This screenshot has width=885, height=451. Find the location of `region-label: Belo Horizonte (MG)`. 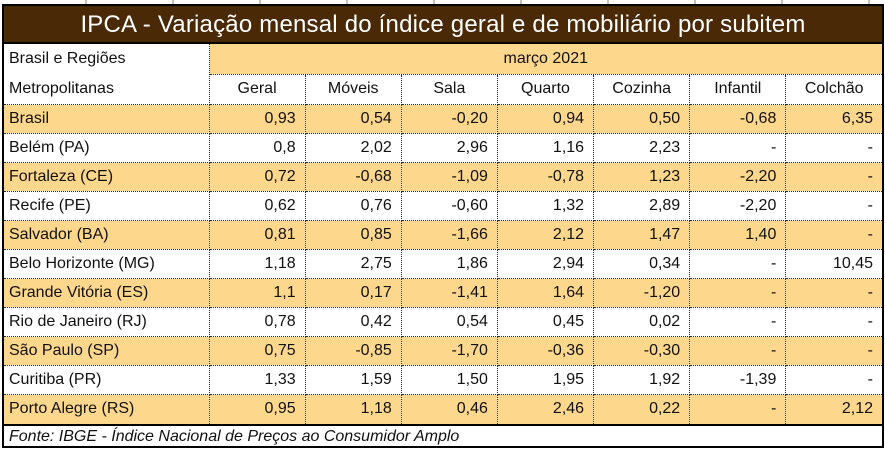

region-label: Belo Horizonte (MG) is located at coordinates (106, 264).